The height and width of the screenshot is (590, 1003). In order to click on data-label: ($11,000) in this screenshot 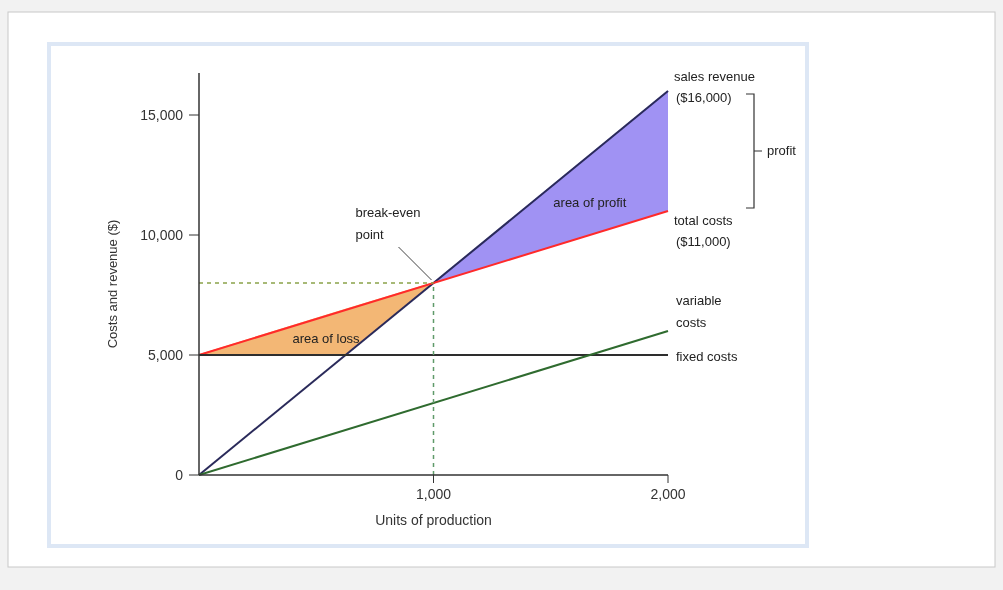, I will do `click(703, 241)`.